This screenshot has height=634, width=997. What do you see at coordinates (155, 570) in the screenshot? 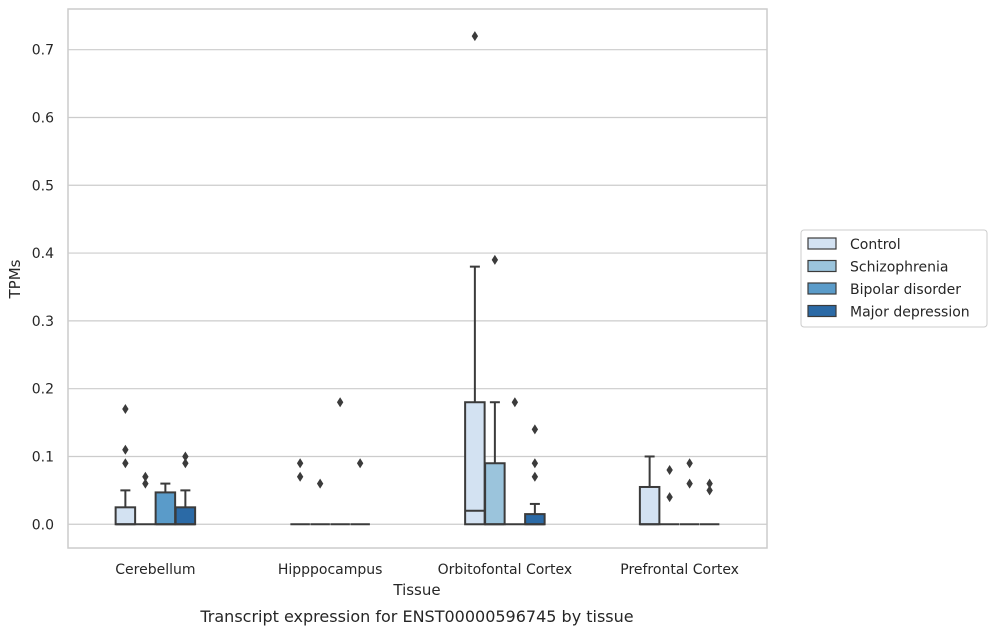
I see `x-tick-label: Cerebellum` at bounding box center [155, 570].